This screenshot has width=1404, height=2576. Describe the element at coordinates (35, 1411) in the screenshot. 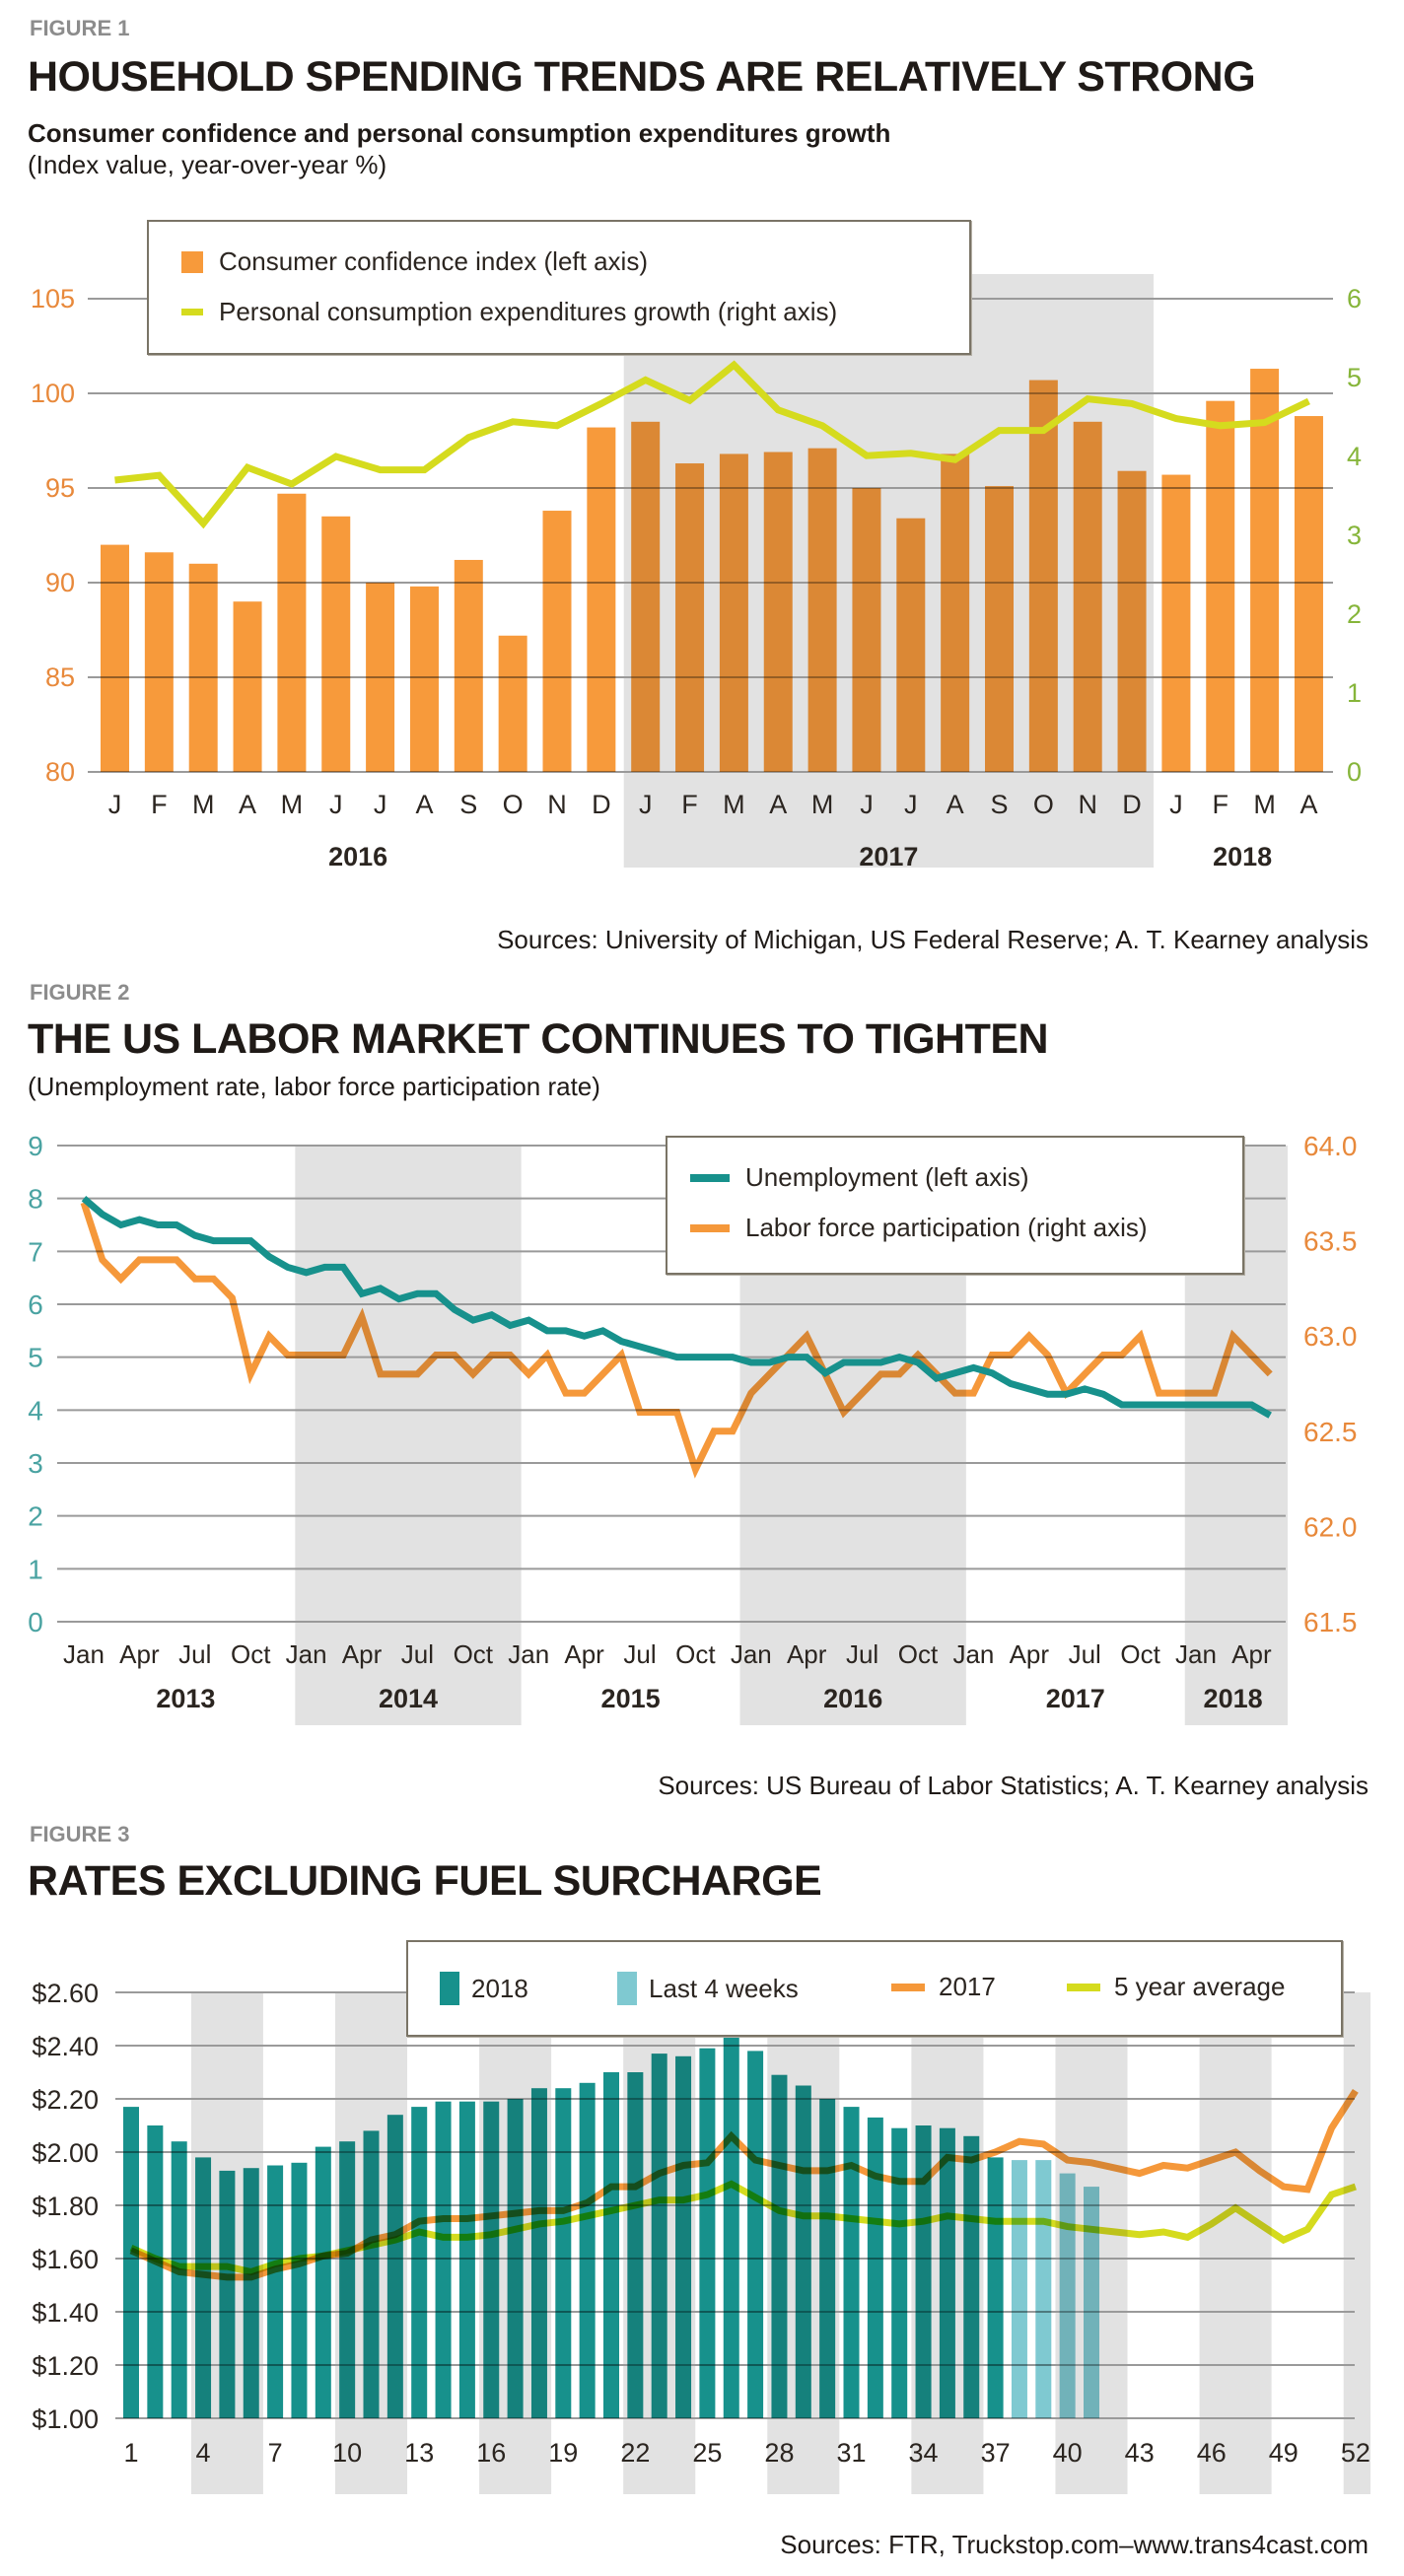

I see `left-axis-tick-label: 4` at that location.